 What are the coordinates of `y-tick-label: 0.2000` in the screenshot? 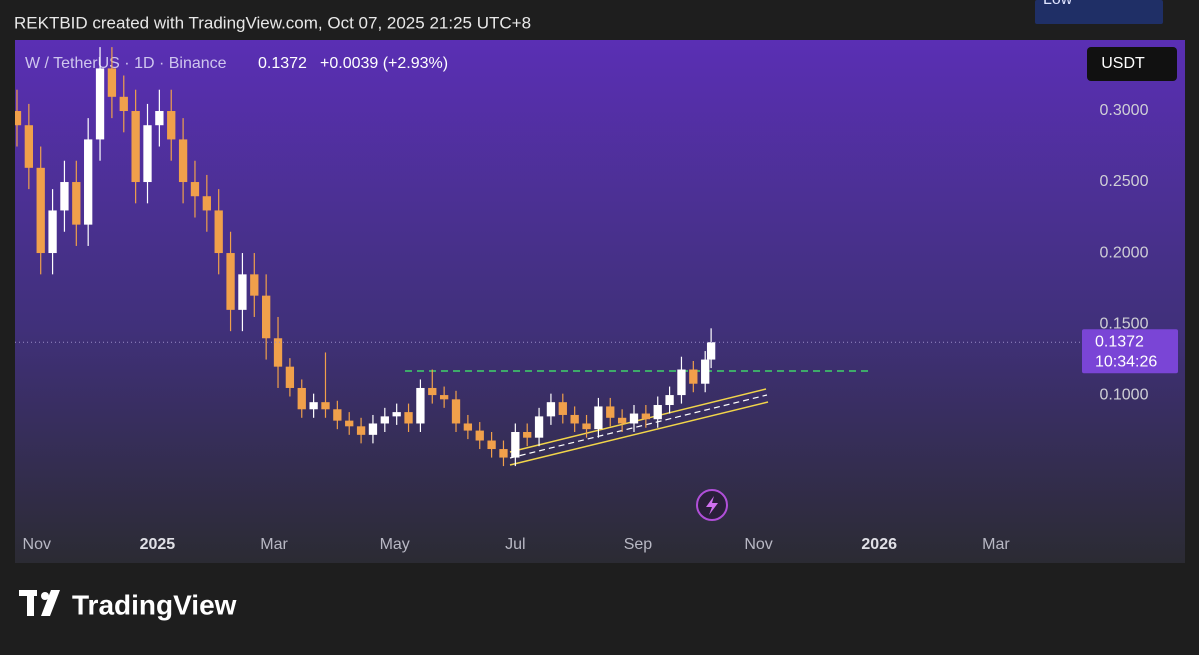 It's located at (1124, 252).